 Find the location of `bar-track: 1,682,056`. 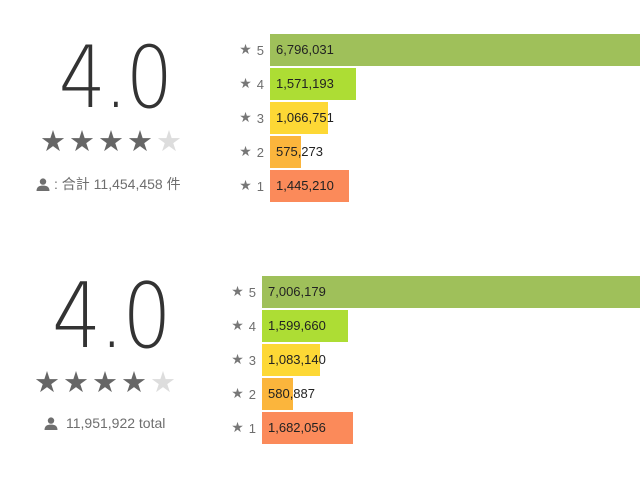

bar-track: 1,682,056 is located at coordinates (451, 428).